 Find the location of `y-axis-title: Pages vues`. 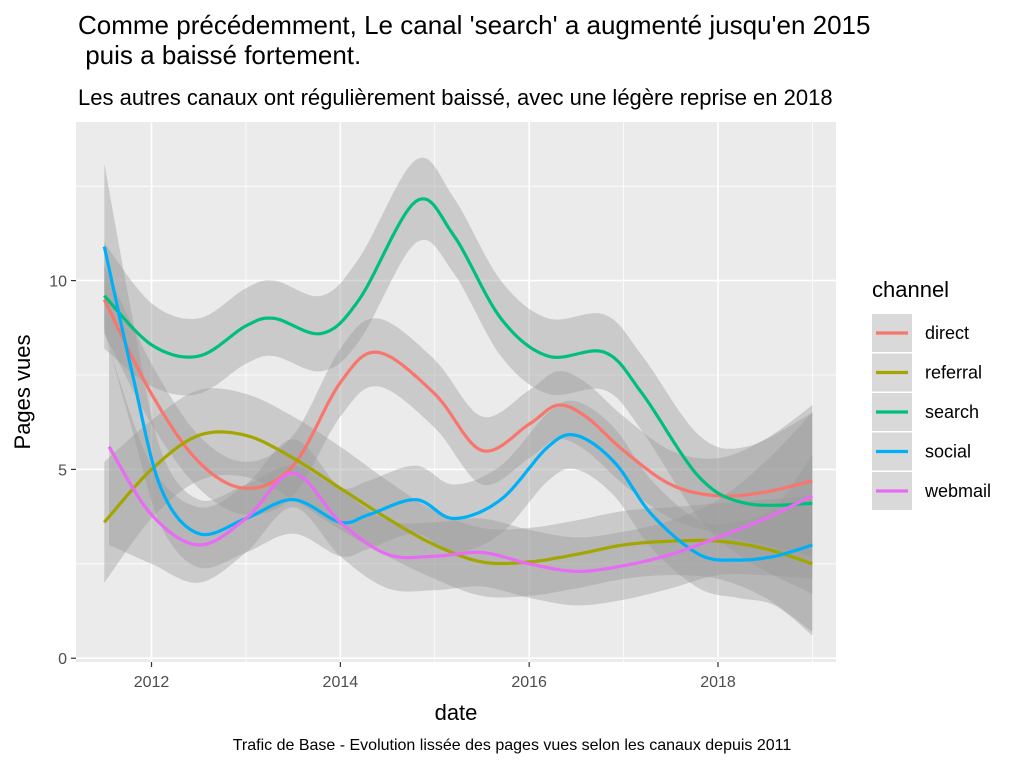

y-axis-title: Pages vues is located at coordinates (22, 392).